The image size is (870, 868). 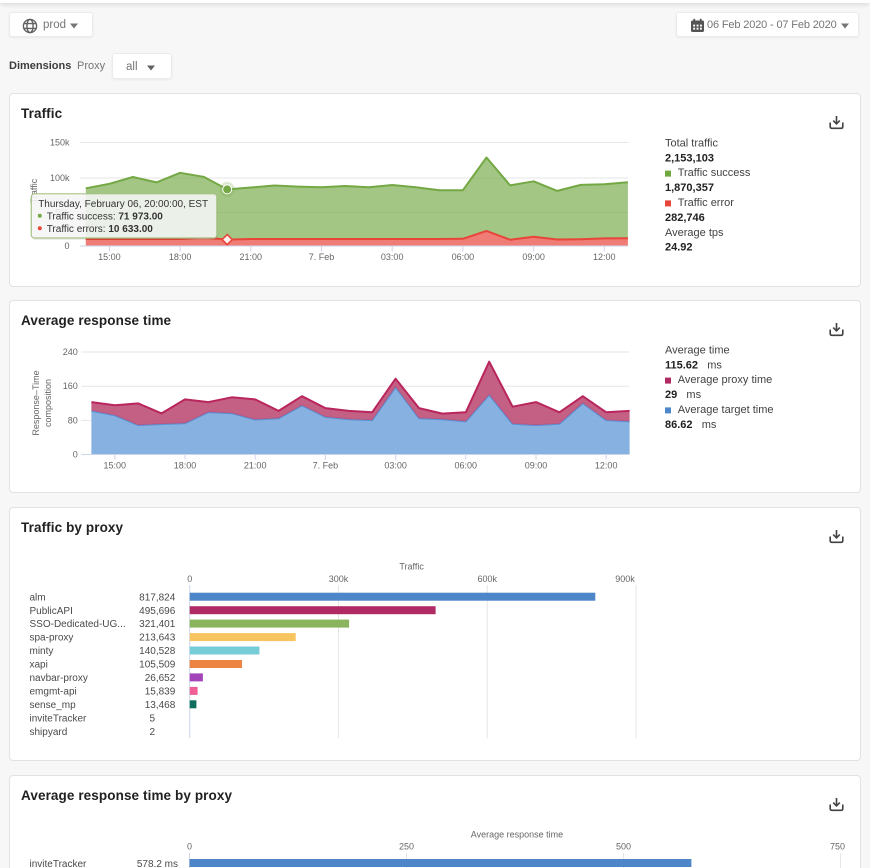 What do you see at coordinates (152, 732) in the screenshot?
I see `svg-text: 2` at bounding box center [152, 732].